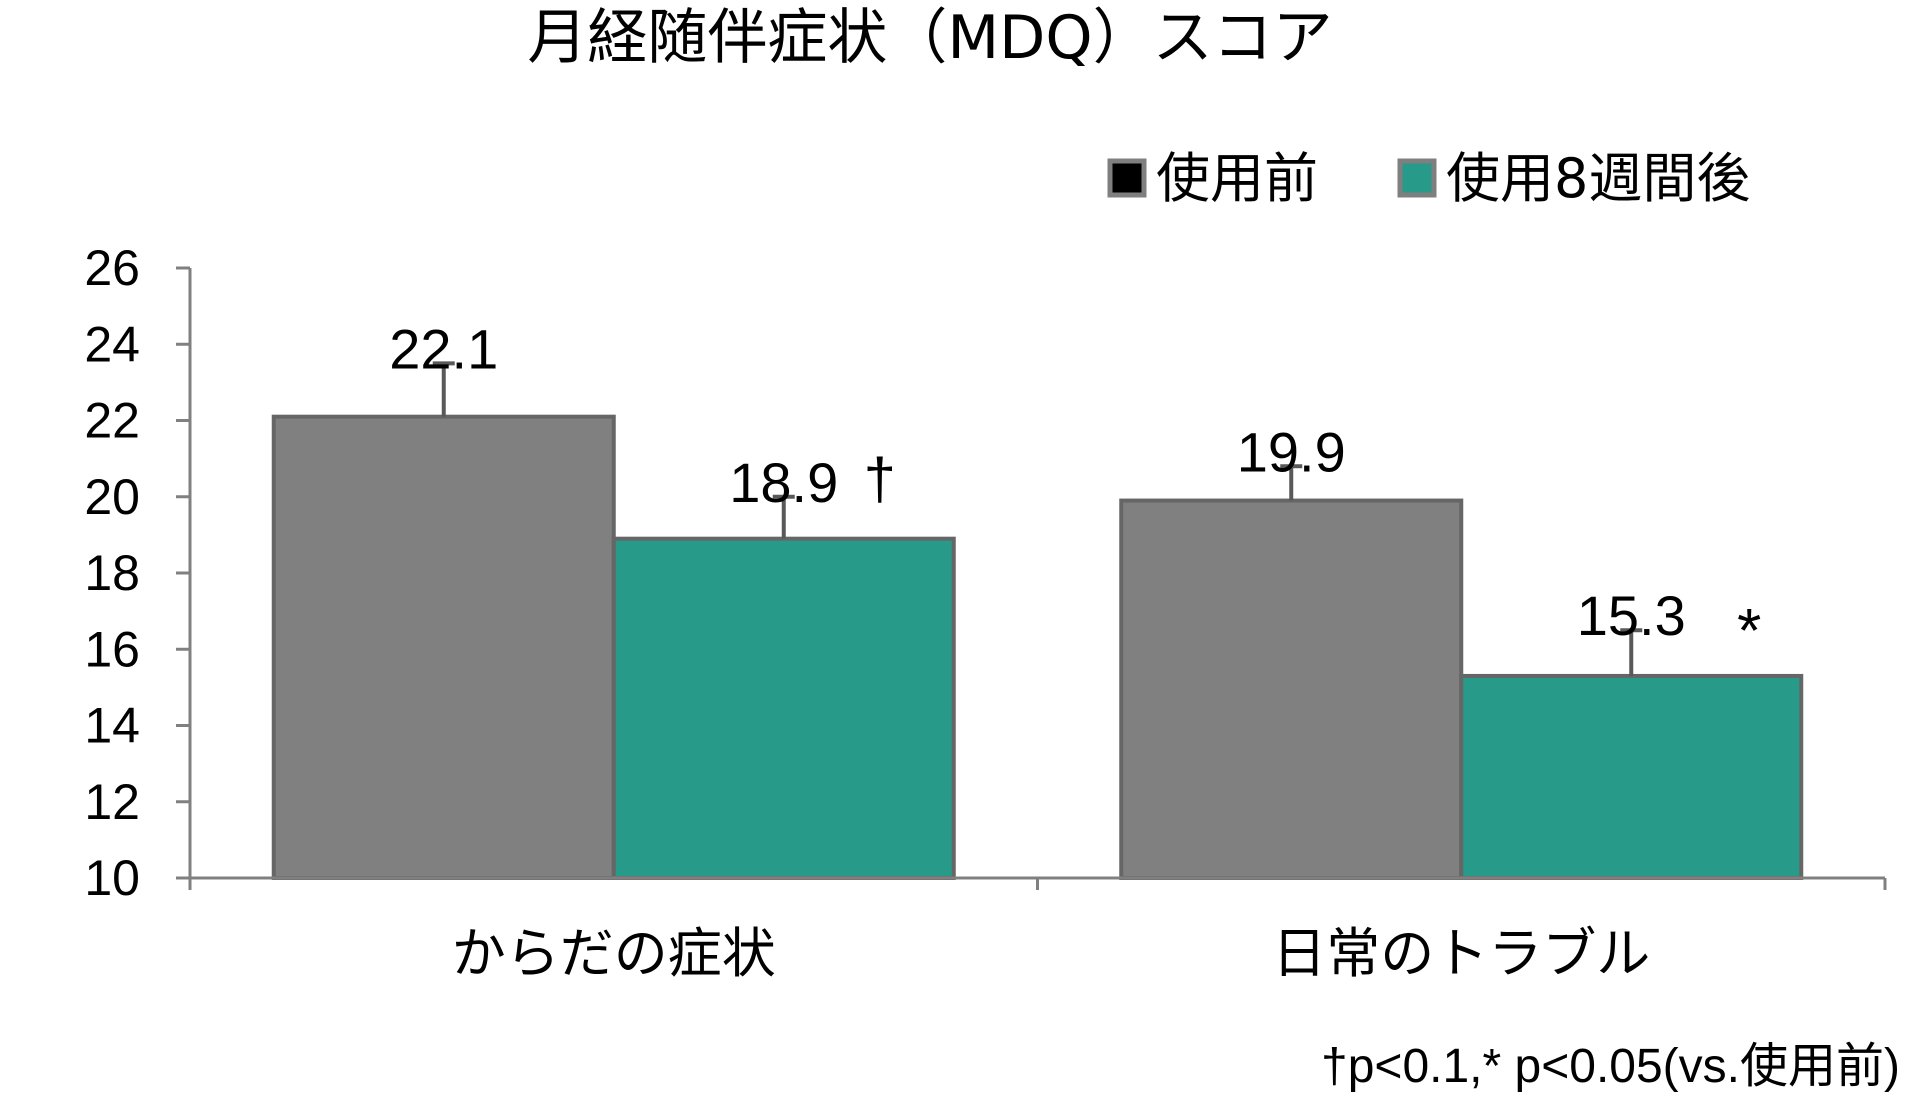 The height and width of the screenshot is (1100, 1920). What do you see at coordinates (112, 268) in the screenshot?
I see `y-tick-label: 26` at bounding box center [112, 268].